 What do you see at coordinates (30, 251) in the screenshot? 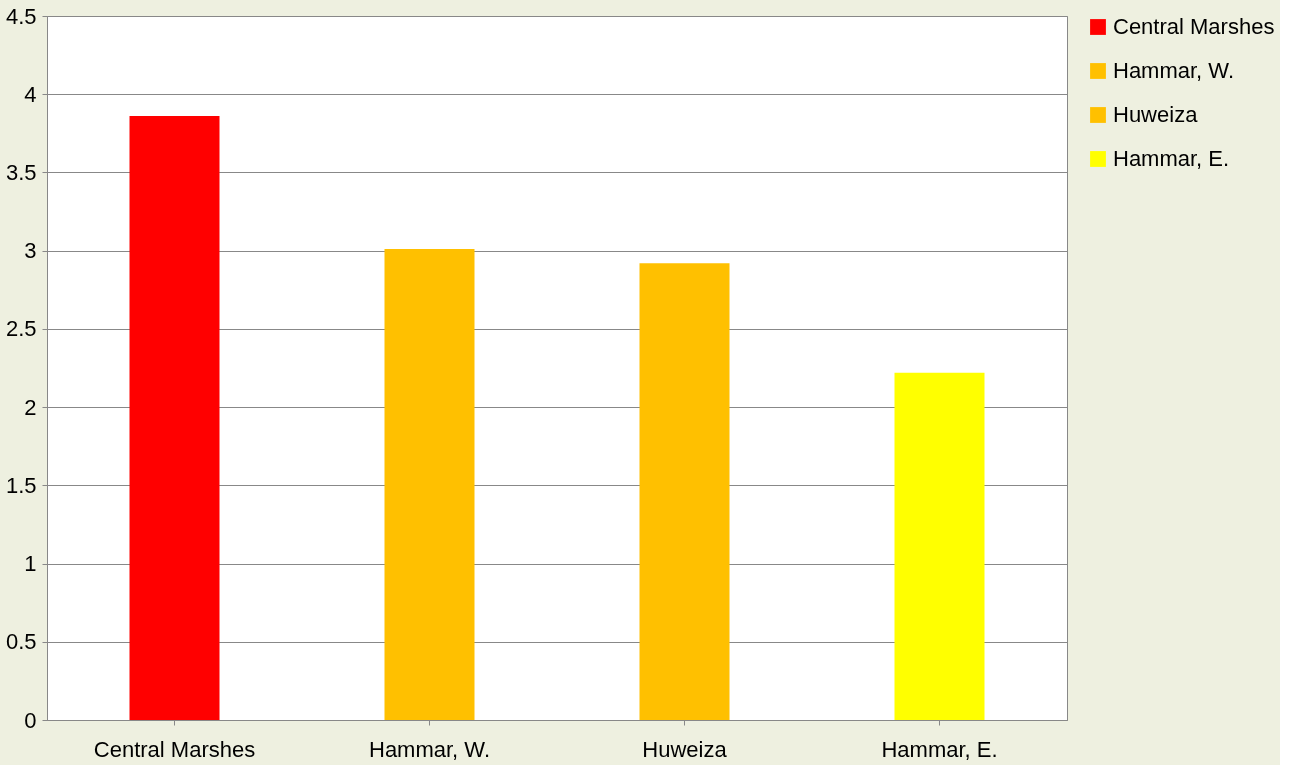
I see `y-tick-label: 3` at bounding box center [30, 251].